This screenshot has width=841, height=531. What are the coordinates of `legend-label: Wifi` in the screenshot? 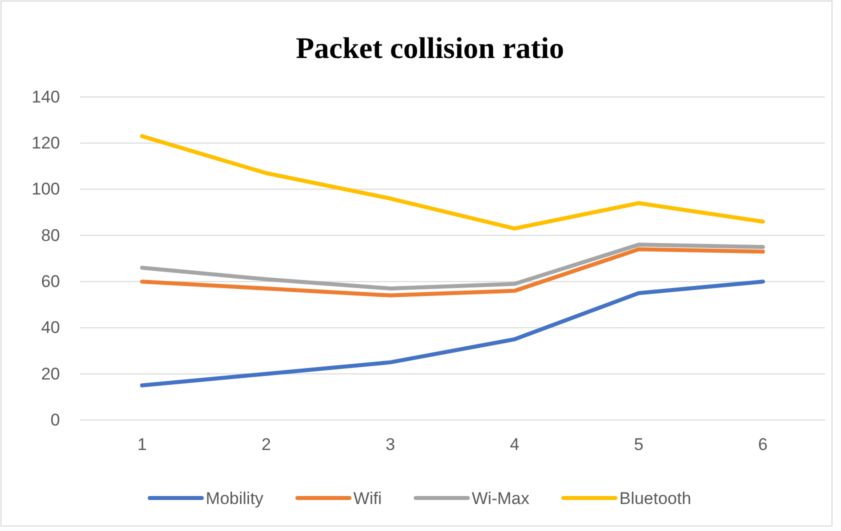 It's located at (367, 498).